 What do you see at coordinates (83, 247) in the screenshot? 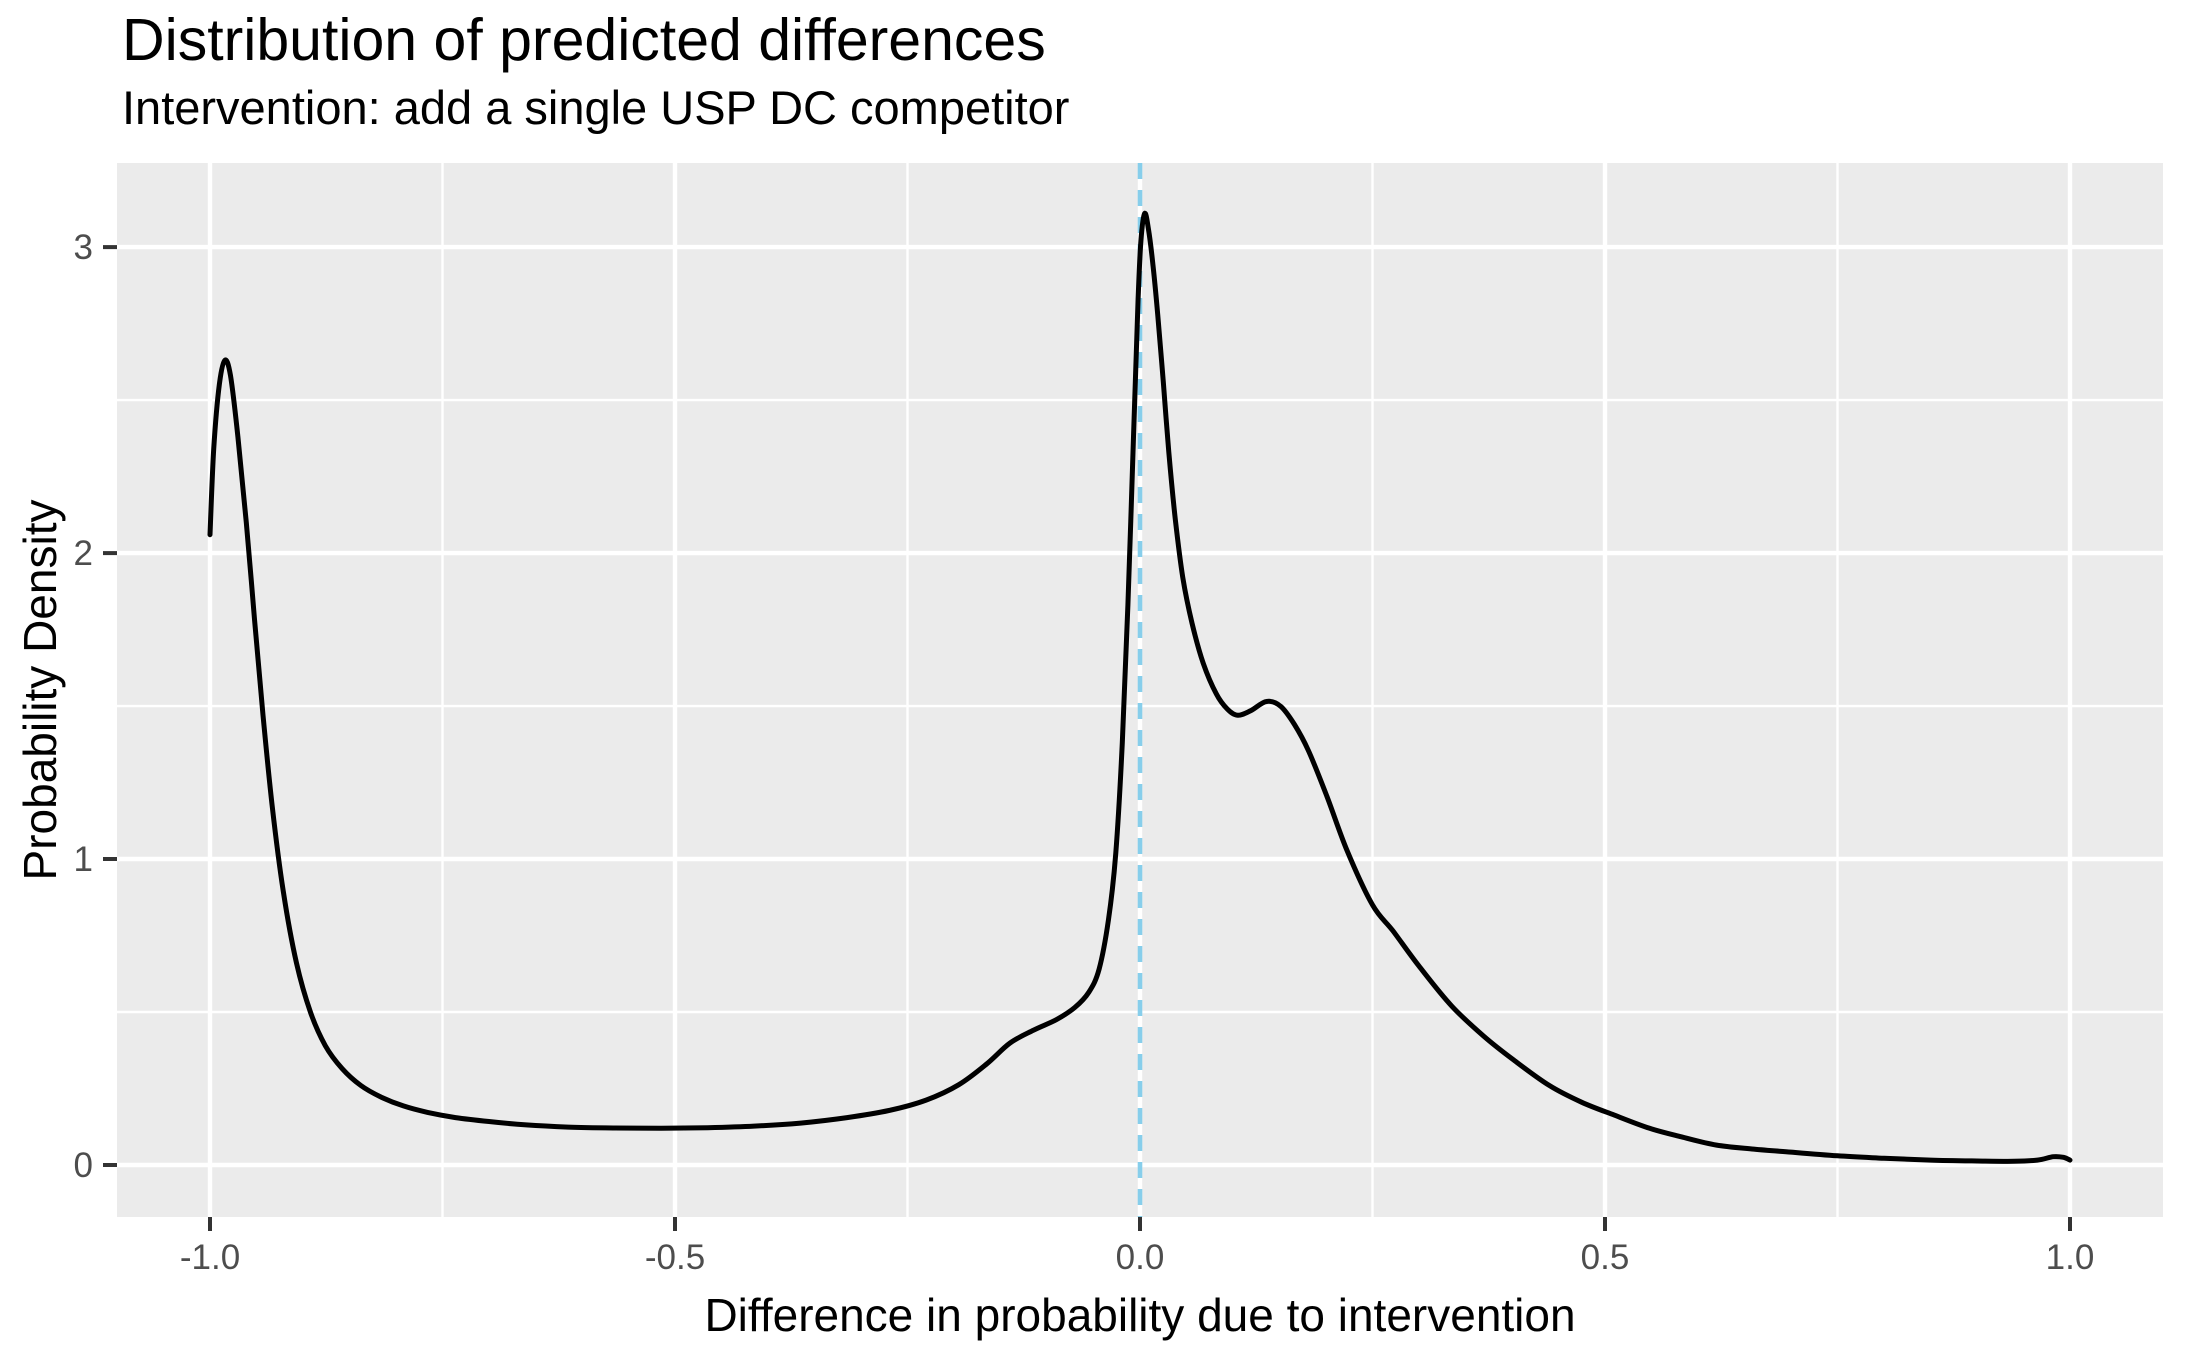
I see `y-tick-label: 3` at bounding box center [83, 247].